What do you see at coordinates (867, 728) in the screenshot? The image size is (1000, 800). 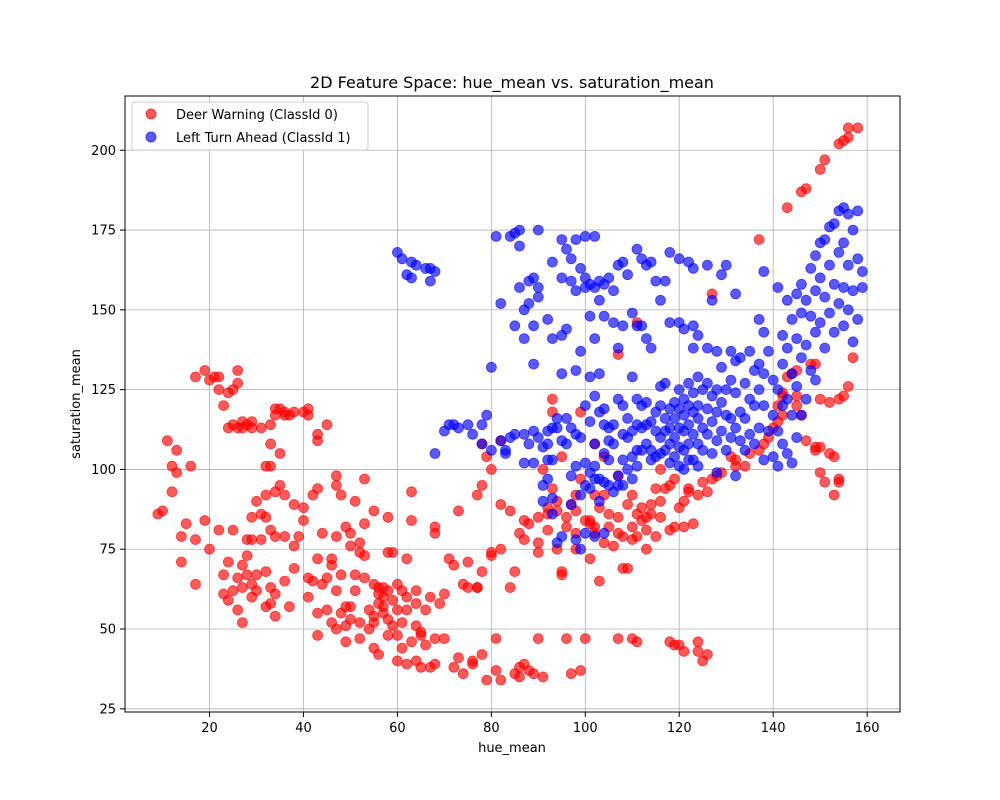 I see `x-tick-label: 160` at bounding box center [867, 728].